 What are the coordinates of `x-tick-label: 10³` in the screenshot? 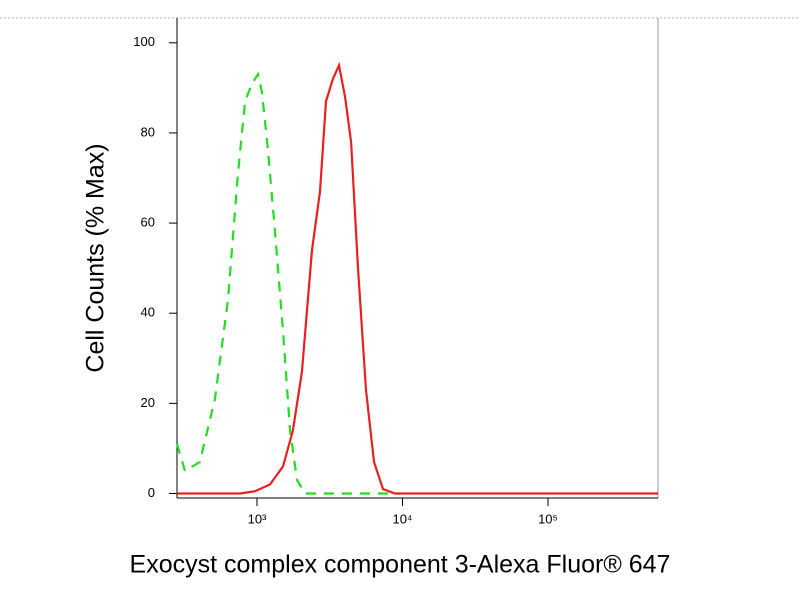 It's located at (257, 518).